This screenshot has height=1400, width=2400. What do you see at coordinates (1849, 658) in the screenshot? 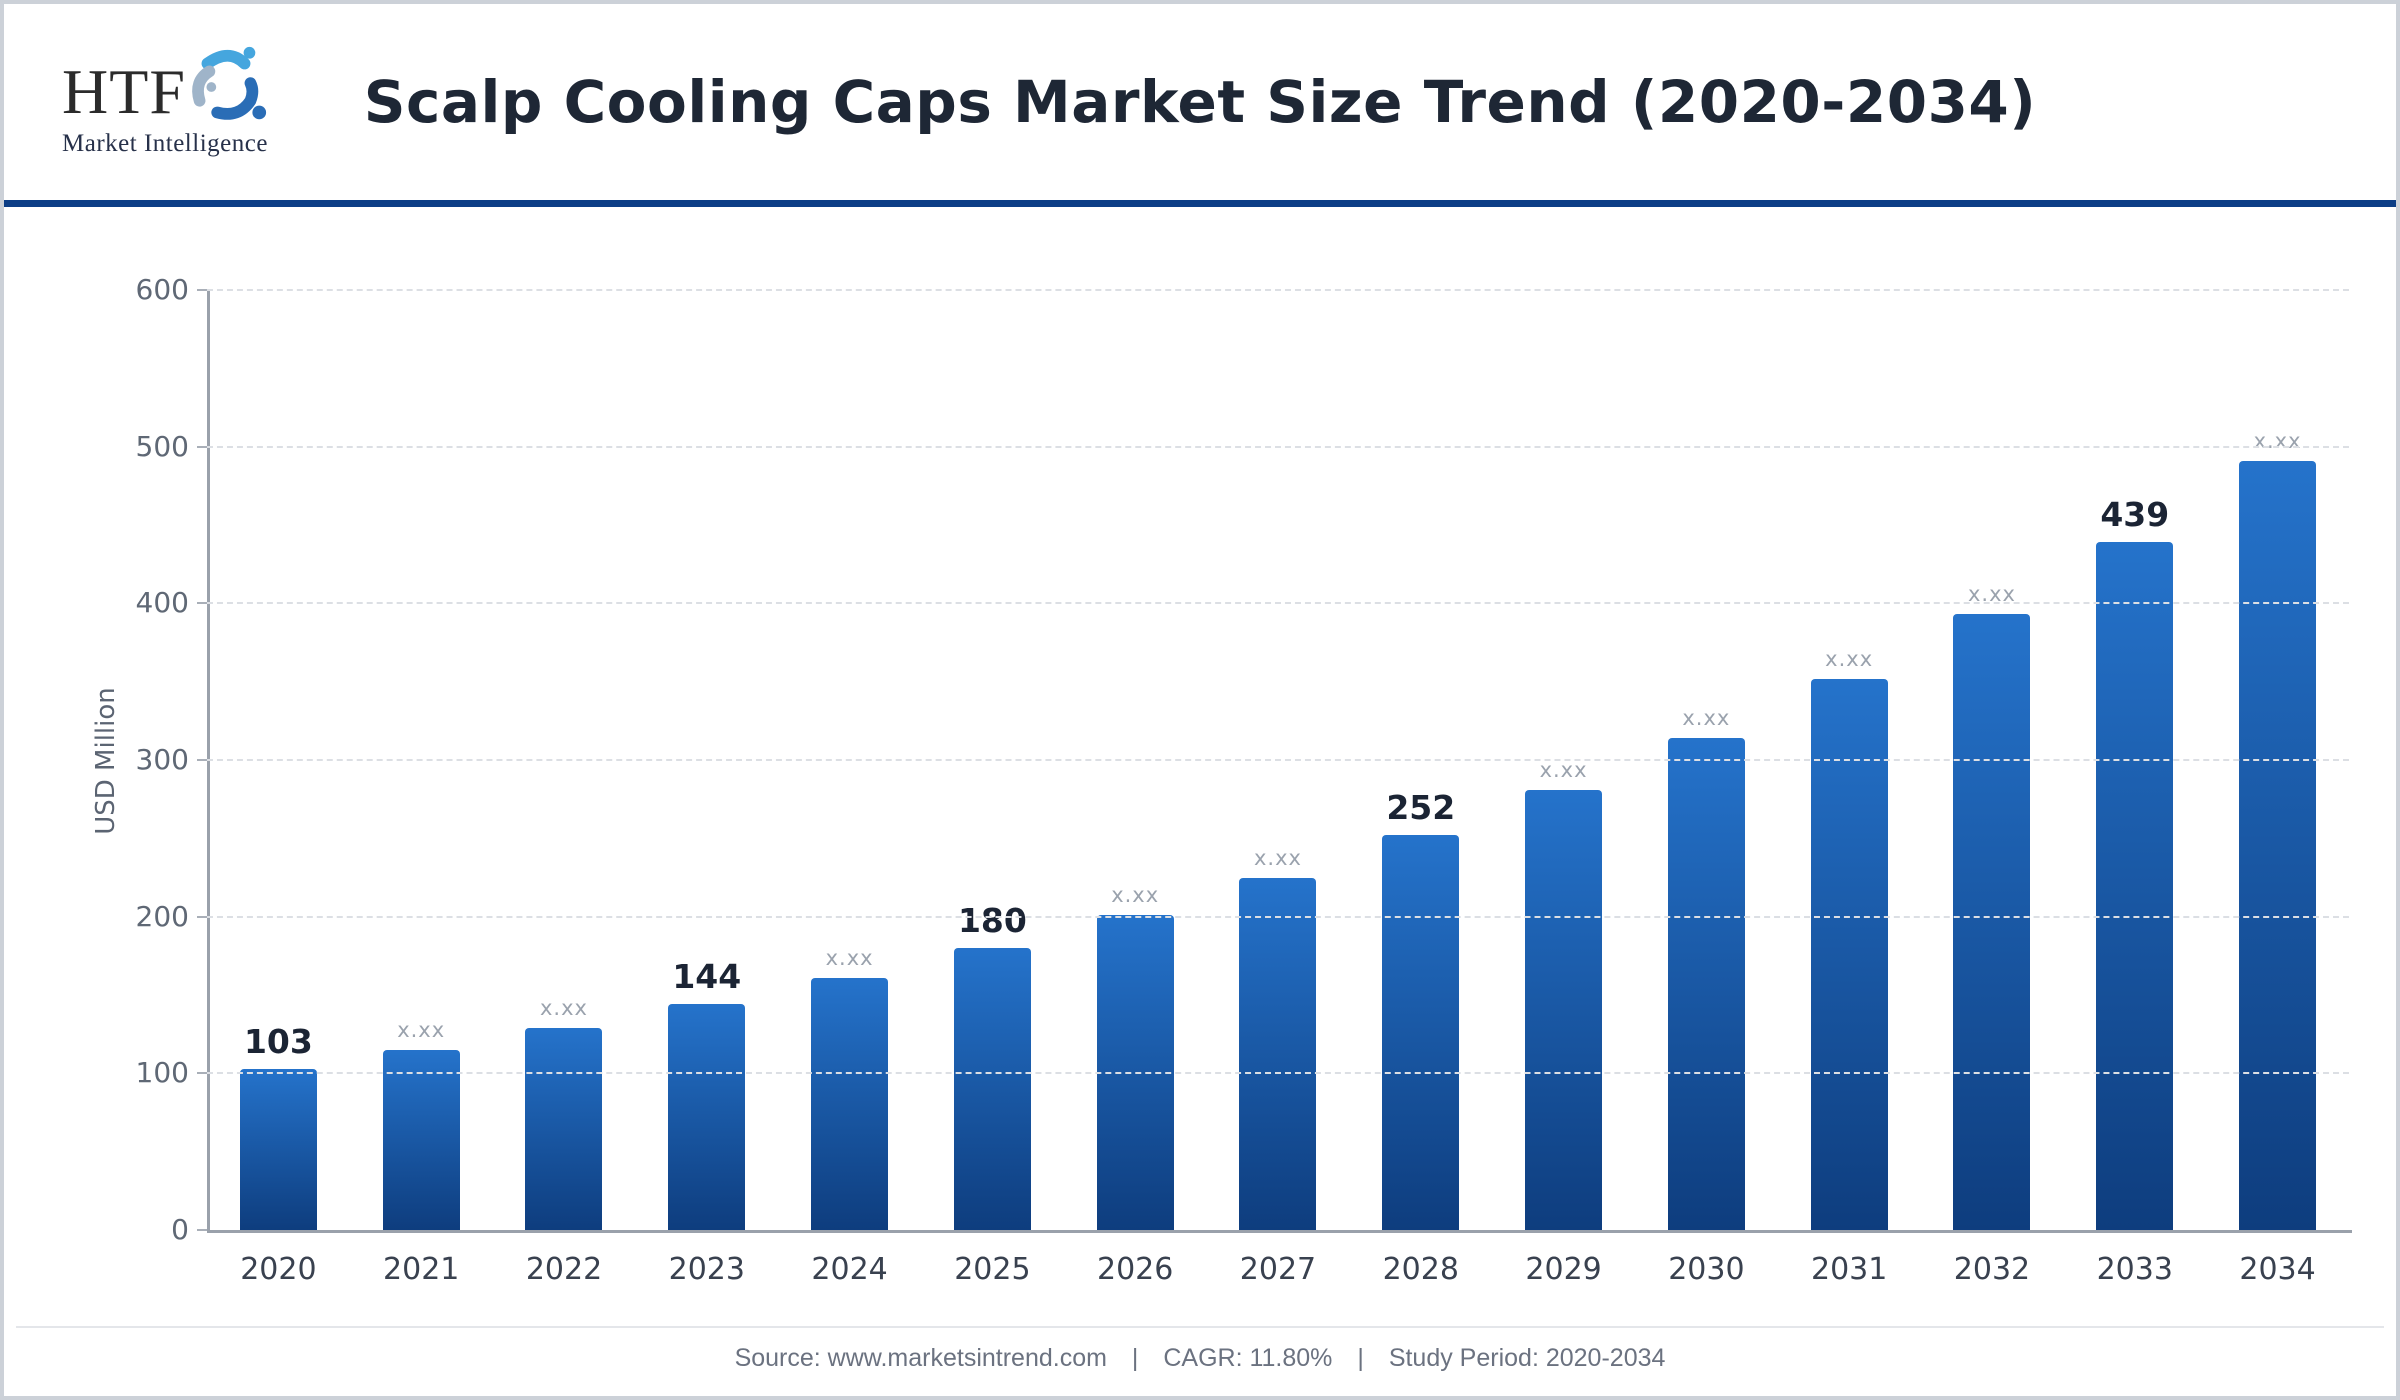
I see `bar-value-label-2031: x.xx` at bounding box center [1849, 658].